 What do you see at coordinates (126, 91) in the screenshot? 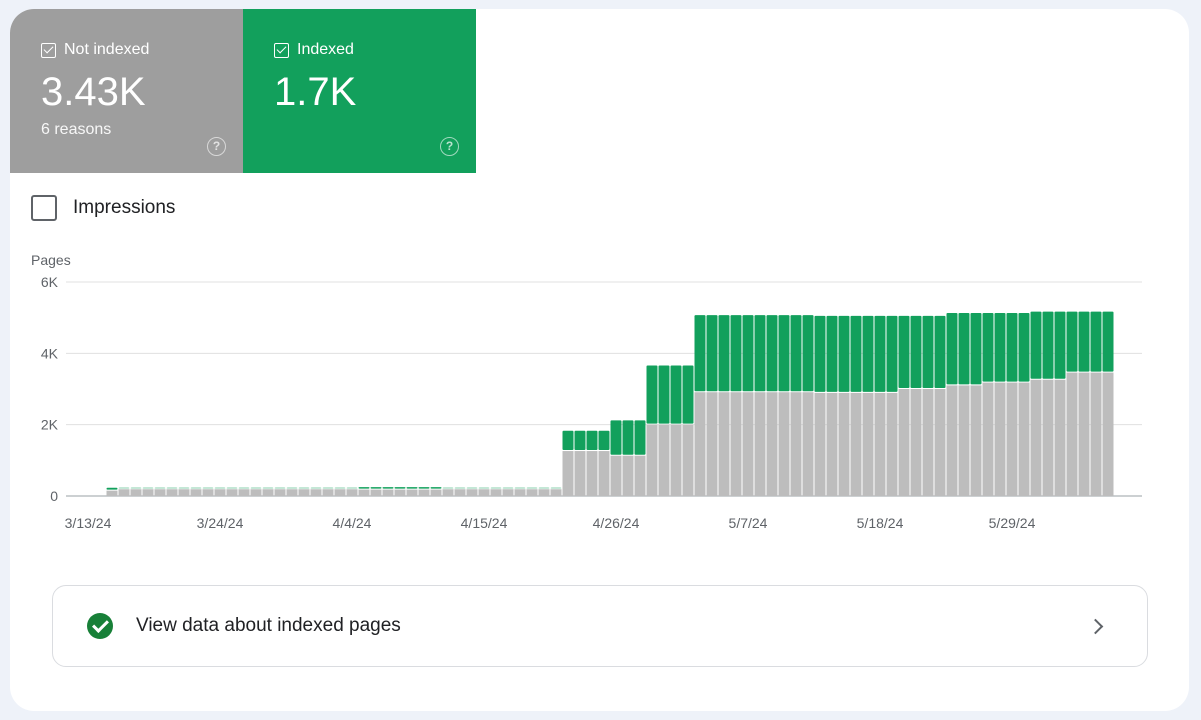
I see `not-indexed-card: Not indexed 3.43K 6 reasons ?` at bounding box center [126, 91].